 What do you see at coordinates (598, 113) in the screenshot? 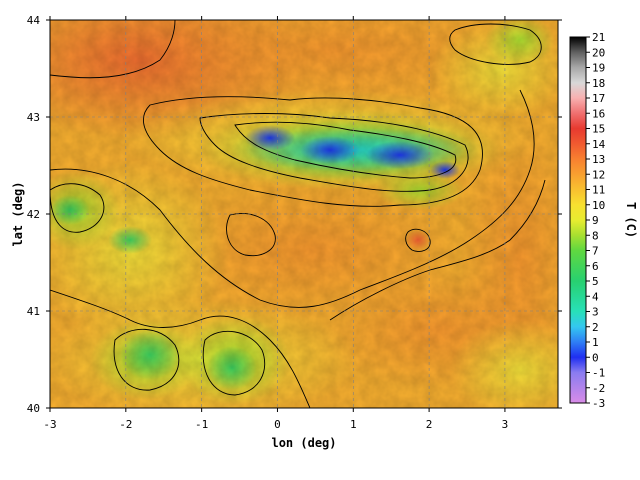
I see `colorbar-tick-label: 16` at bounding box center [598, 113].